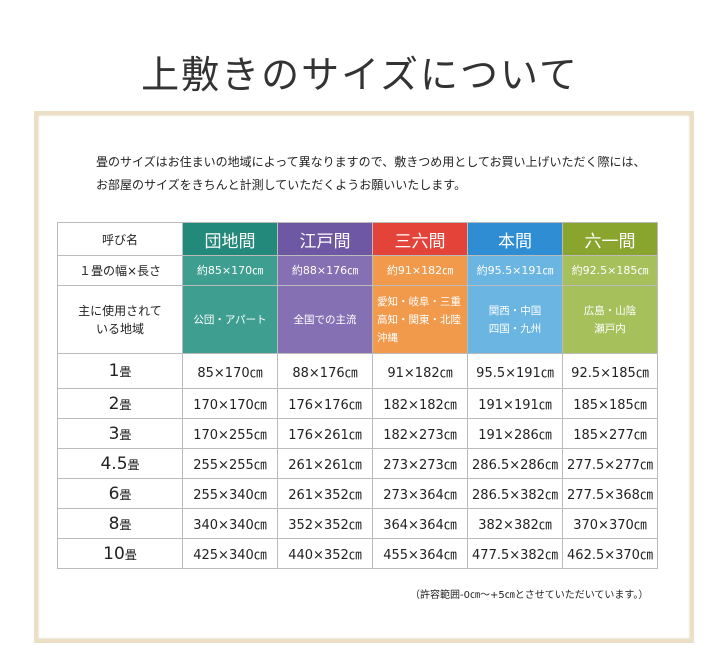 Image resolution: width=720 pixels, height=666 pixels. What do you see at coordinates (515, 319) in the screenshot?
I see `column-area: 関西・中国四国・九州` at bounding box center [515, 319].